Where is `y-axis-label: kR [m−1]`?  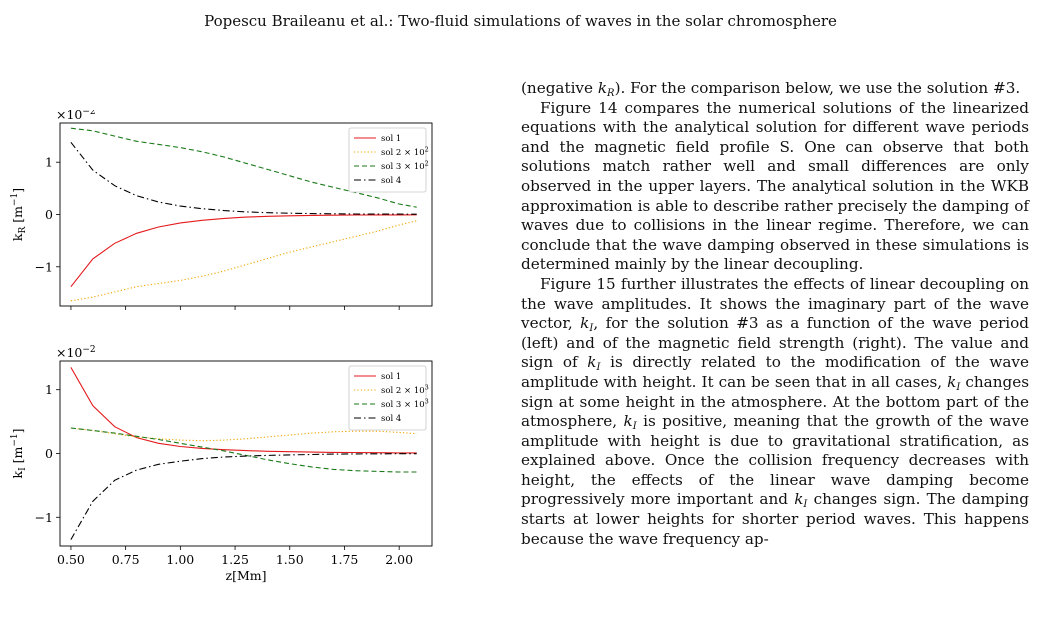
y-axis-label: kR [m−1] is located at coordinates (19, 214).